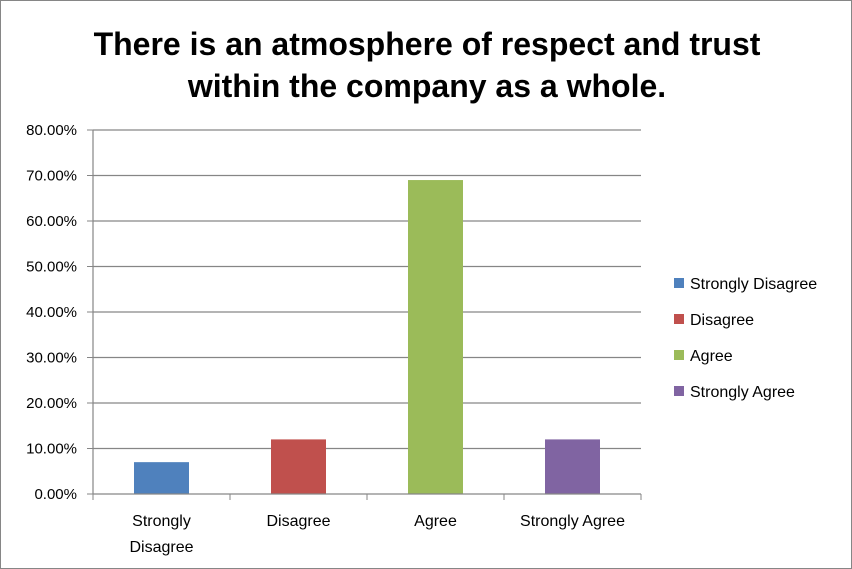 The height and width of the screenshot is (569, 852). I want to click on legend-item-strongly-agree: Strongly Agree, so click(734, 392).